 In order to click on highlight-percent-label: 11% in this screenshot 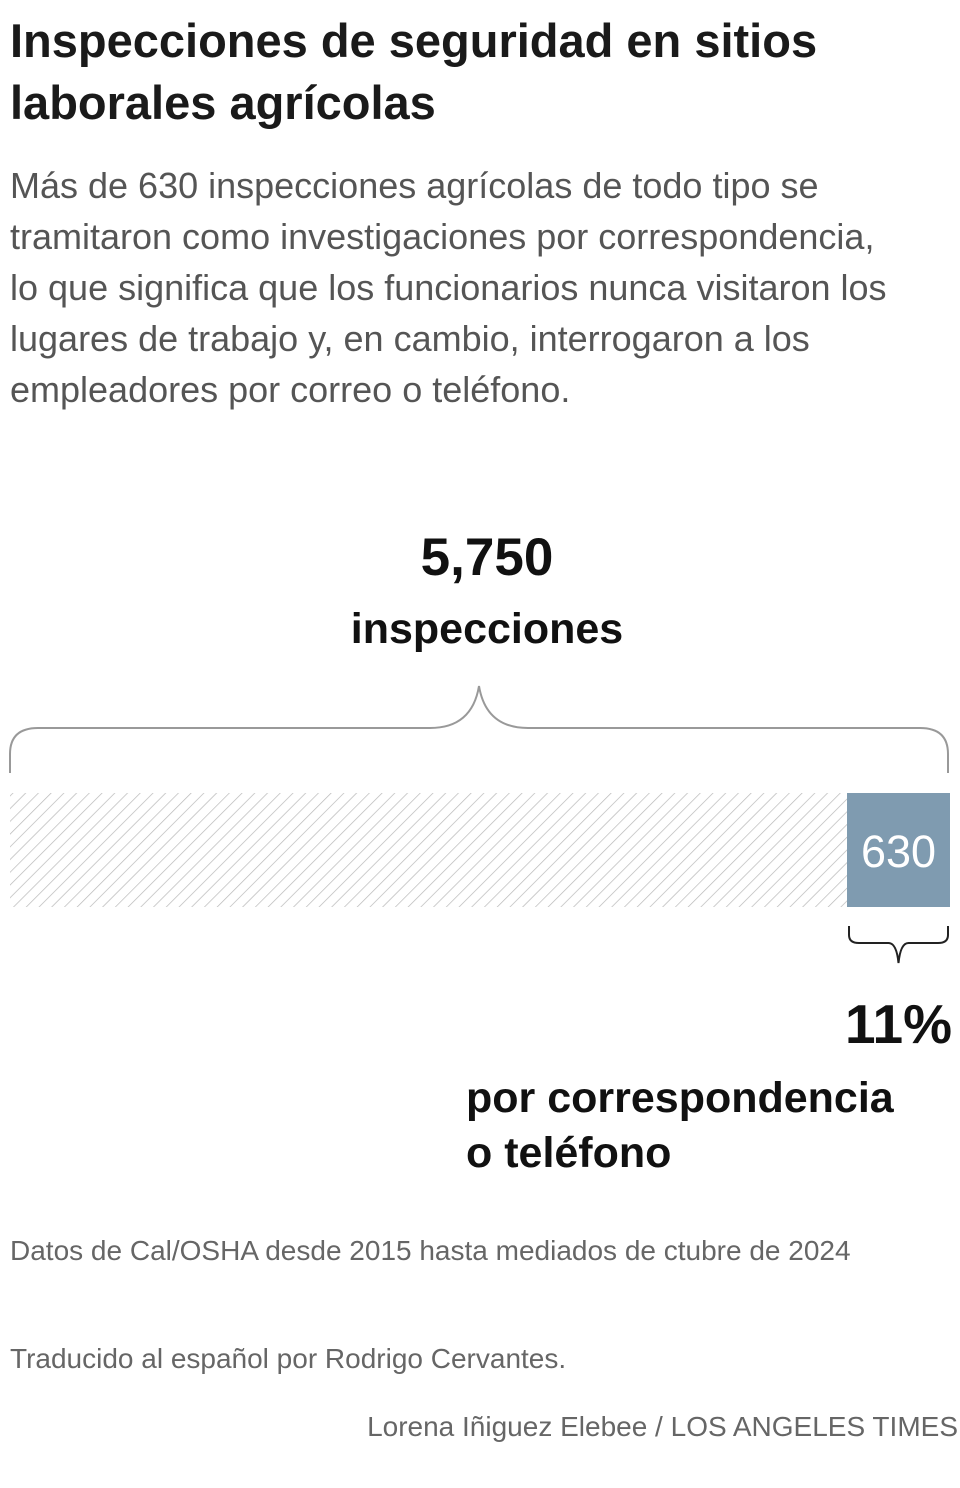, I will do `click(898, 1024)`.